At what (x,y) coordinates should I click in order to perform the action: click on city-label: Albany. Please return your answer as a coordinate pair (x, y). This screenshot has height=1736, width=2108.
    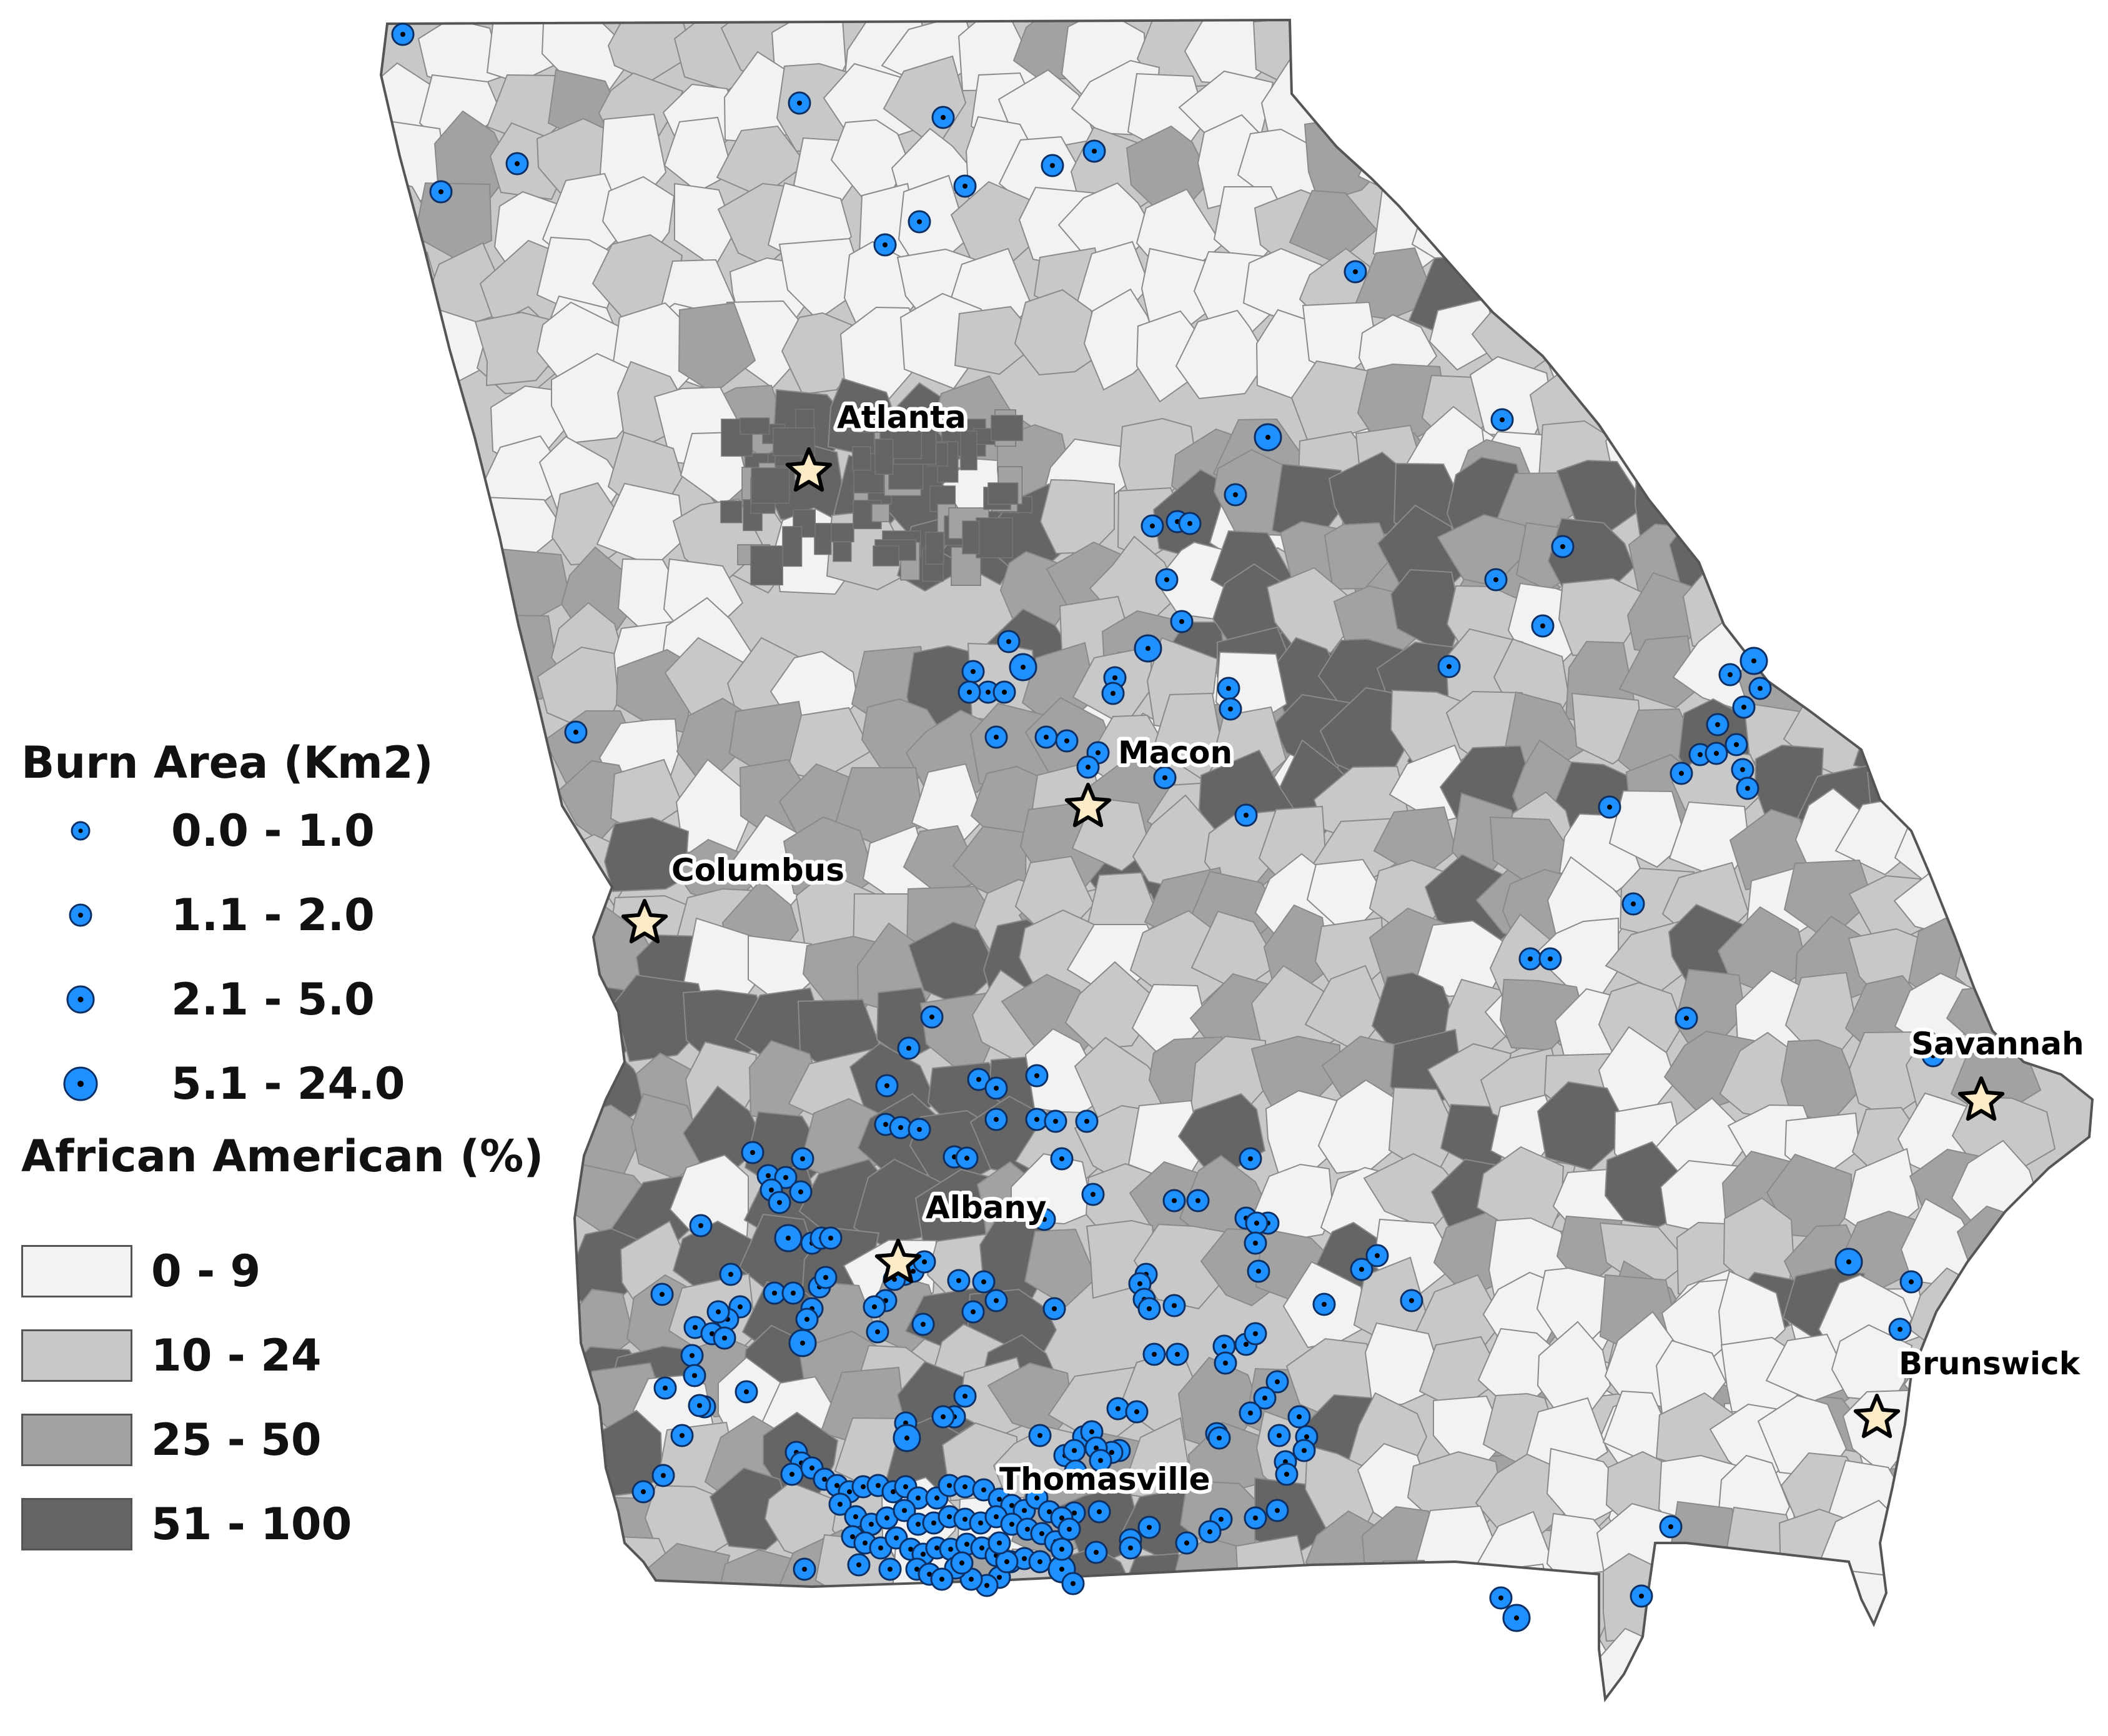
    Looking at the image, I should click on (986, 1207).